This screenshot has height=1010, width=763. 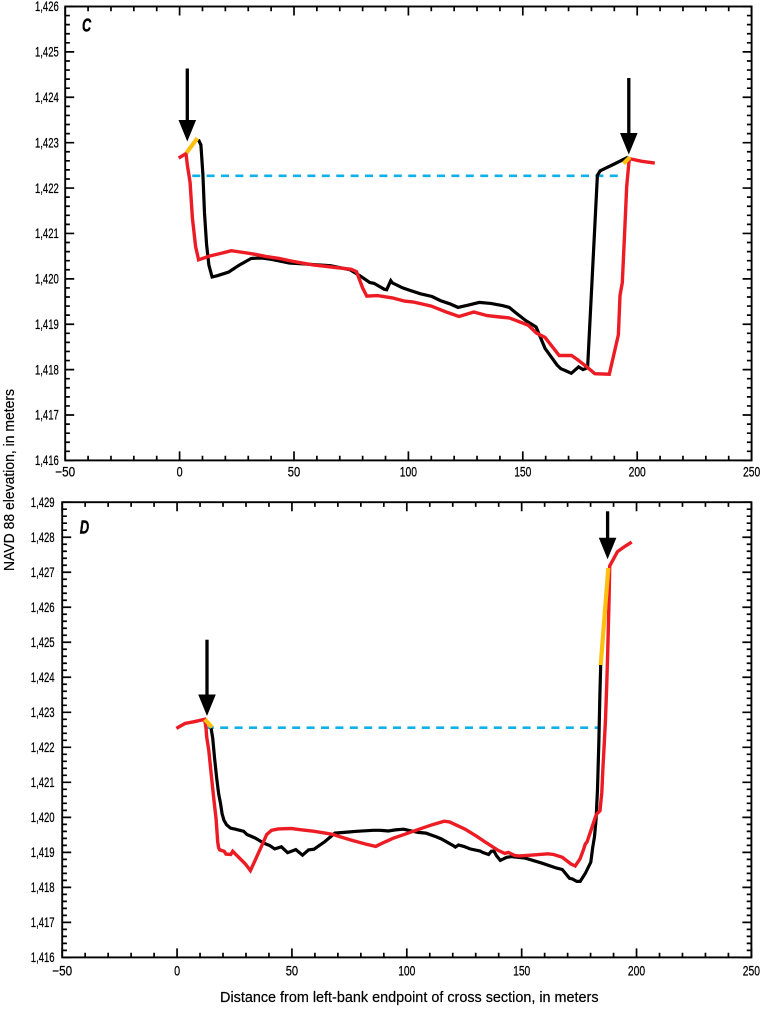 I want to click on svg-text: 1,427, so click(x=43, y=572).